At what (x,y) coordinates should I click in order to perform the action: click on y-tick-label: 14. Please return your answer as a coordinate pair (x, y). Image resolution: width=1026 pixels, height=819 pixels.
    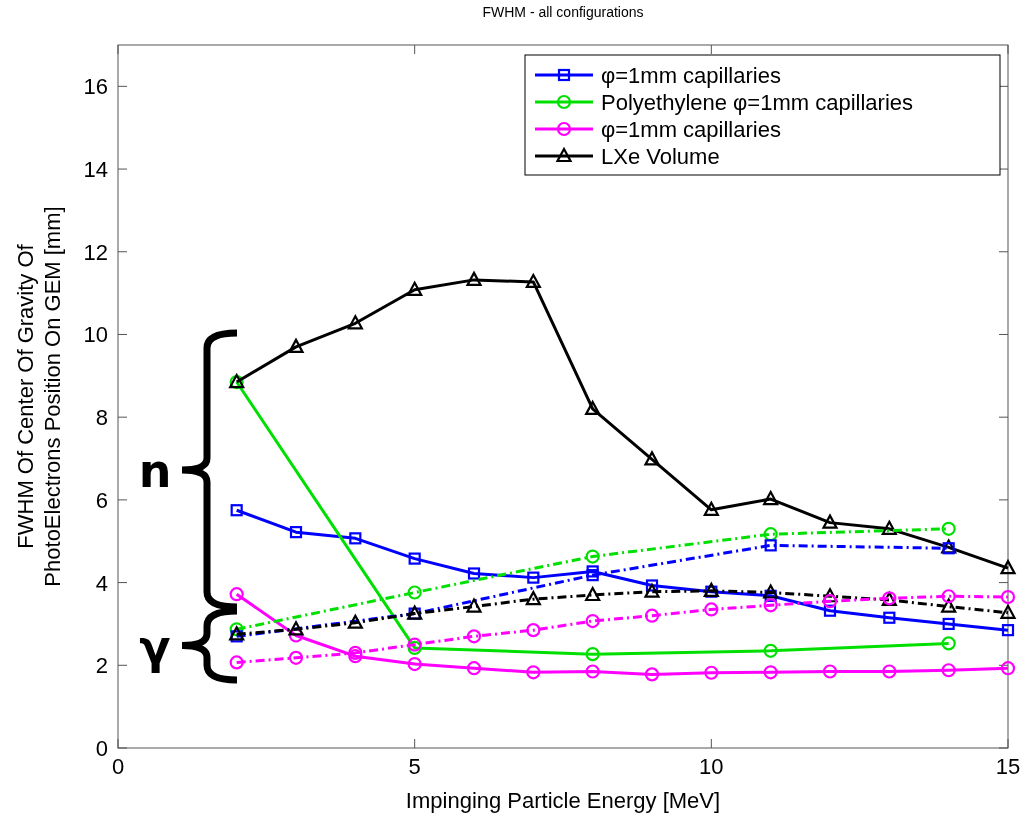
    Looking at the image, I should click on (95, 170).